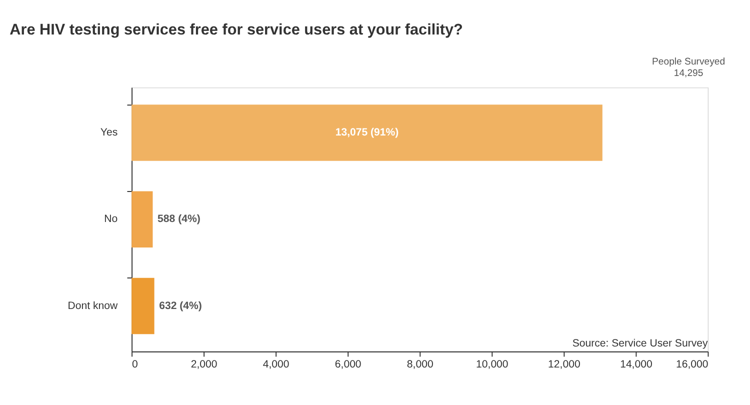 The height and width of the screenshot is (405, 750). What do you see at coordinates (348, 364) in the screenshot?
I see `x-tick-label: 6,000` at bounding box center [348, 364].